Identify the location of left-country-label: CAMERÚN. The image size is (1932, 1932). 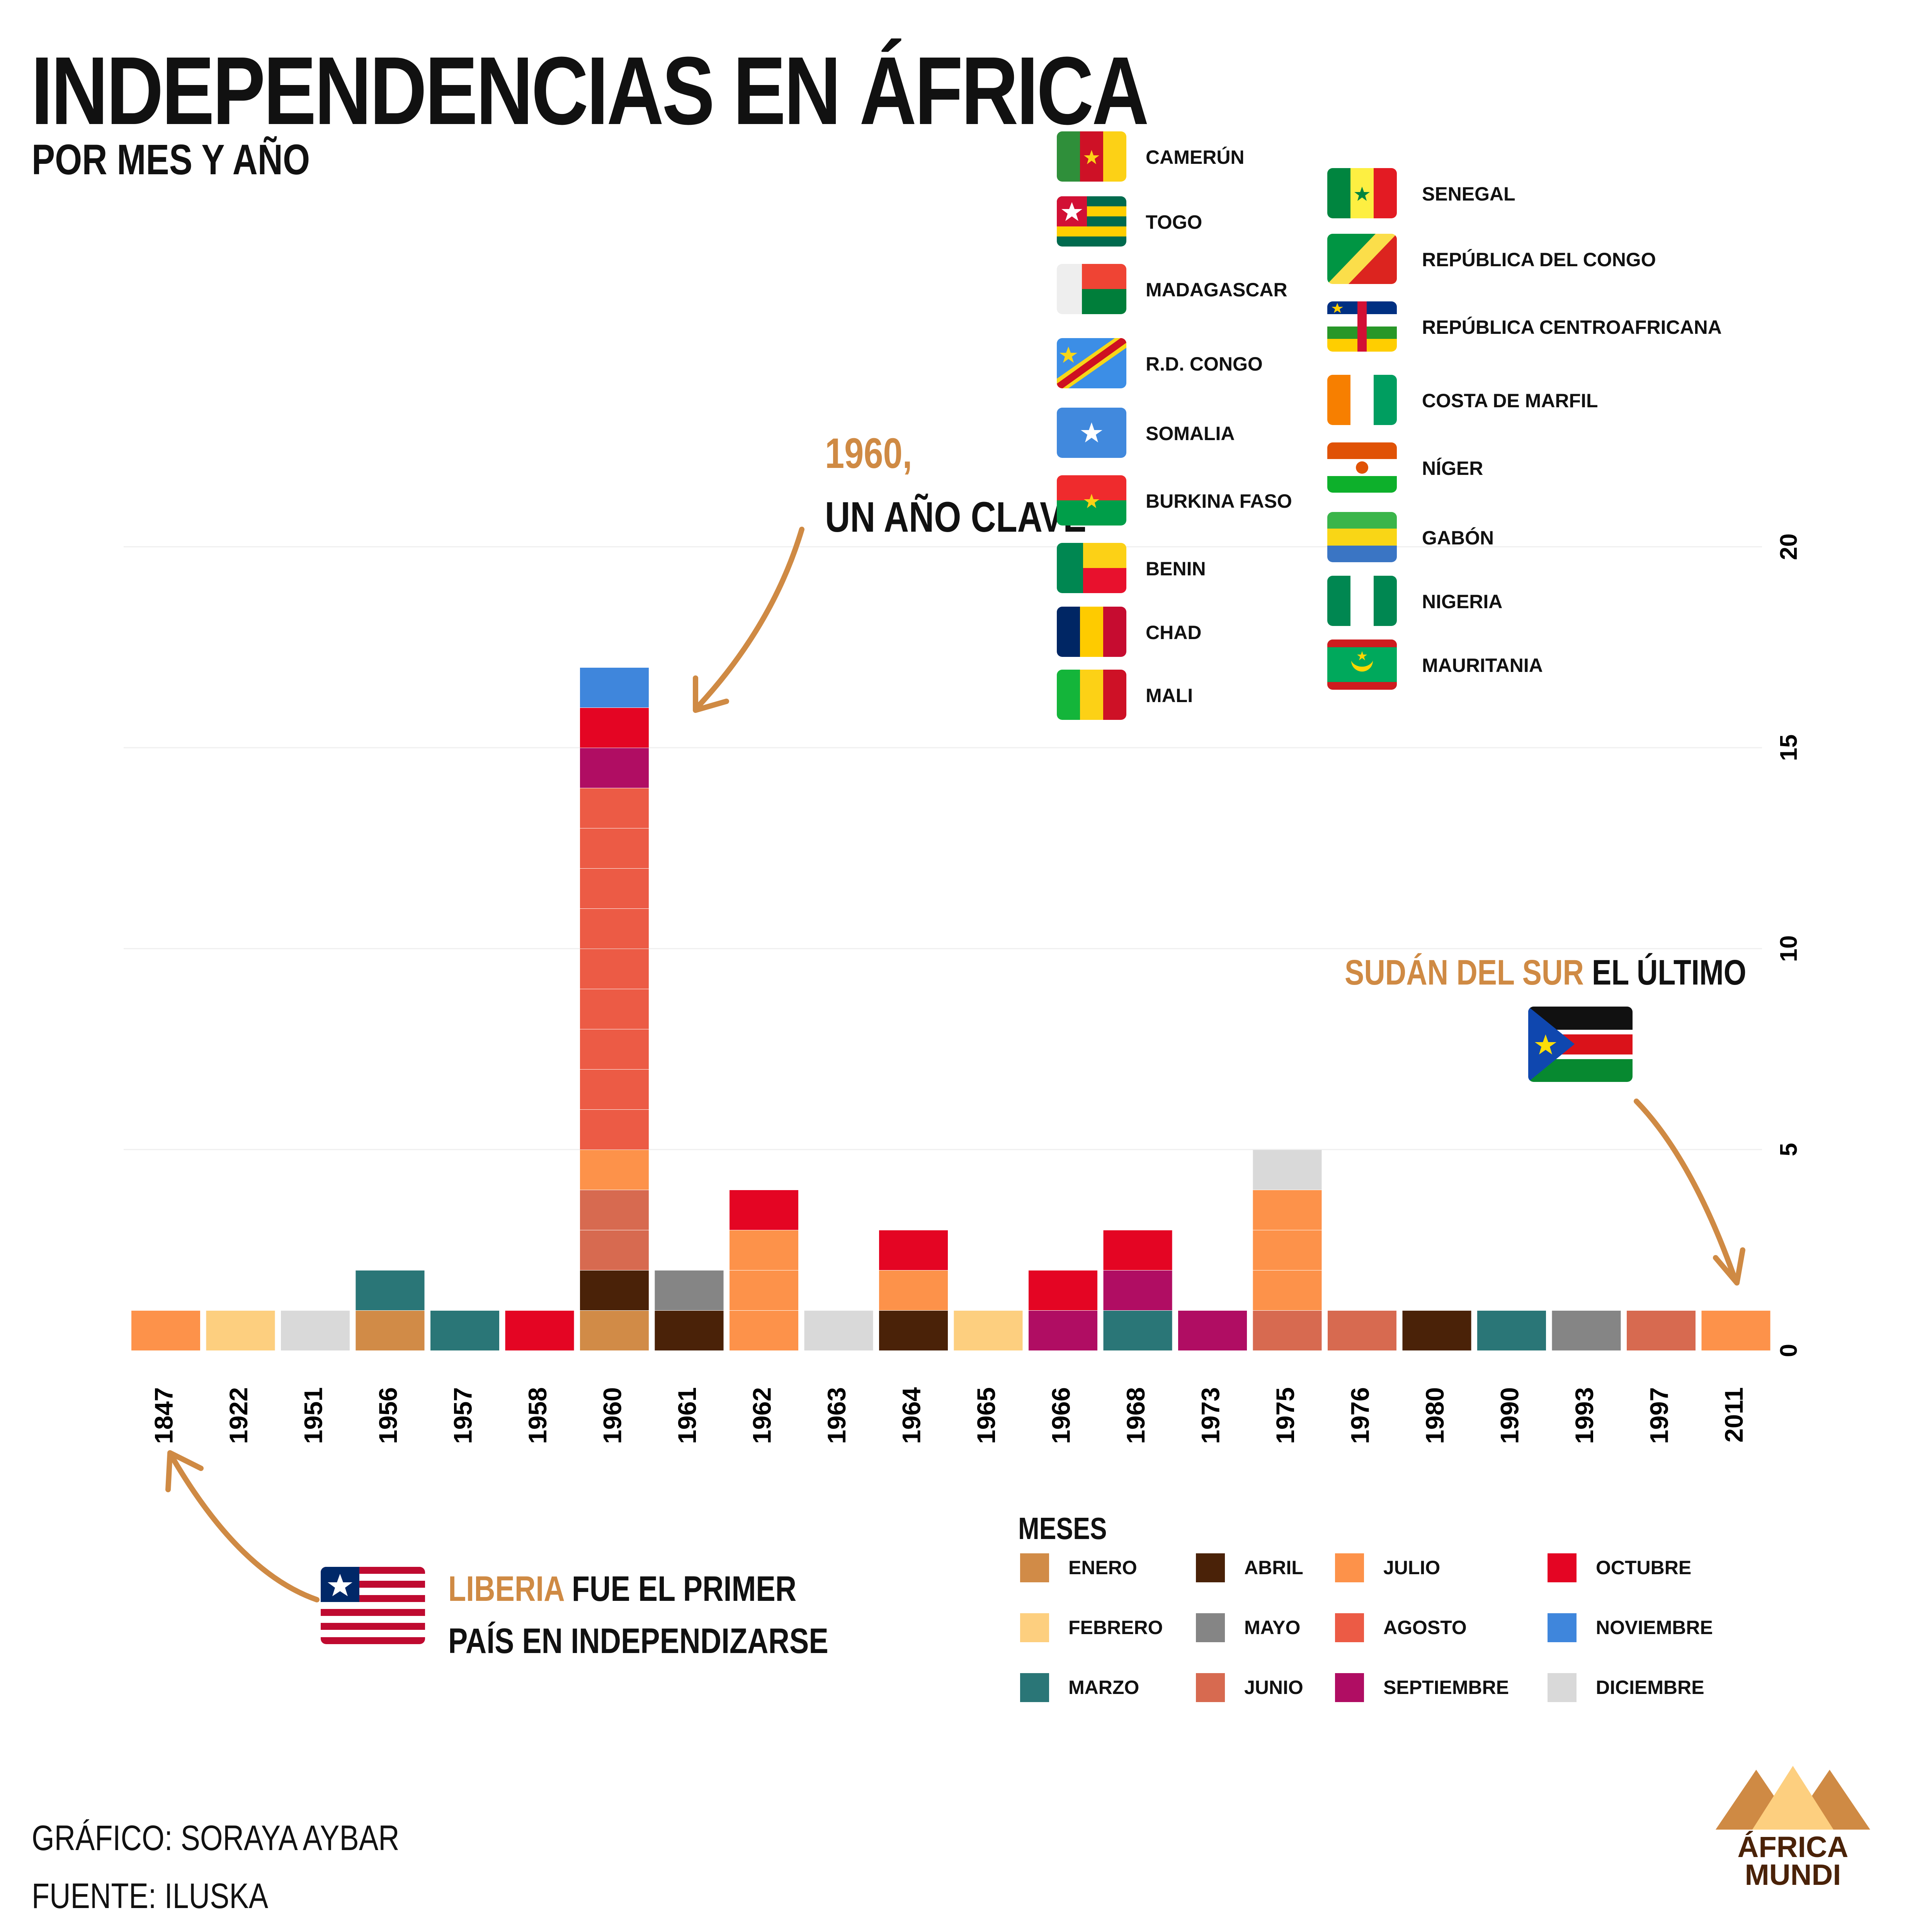
(1196, 157).